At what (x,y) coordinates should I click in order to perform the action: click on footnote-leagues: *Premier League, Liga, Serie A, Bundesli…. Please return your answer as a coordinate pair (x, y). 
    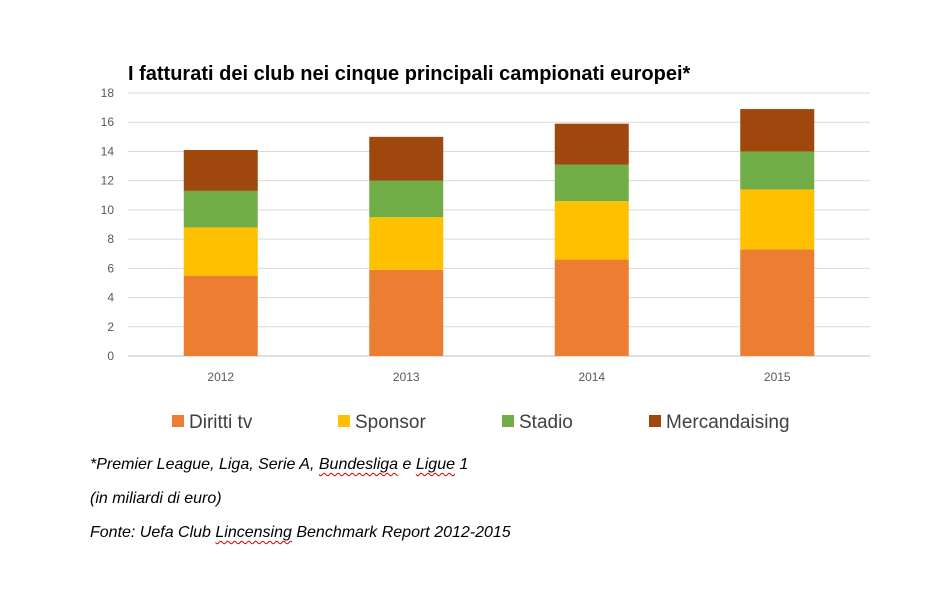
    Looking at the image, I should click on (300, 472).